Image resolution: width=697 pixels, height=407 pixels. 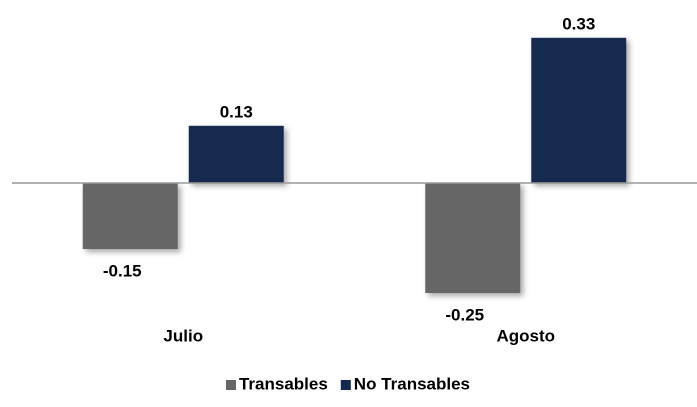 I want to click on legend-label: Transables, so click(x=283, y=383).